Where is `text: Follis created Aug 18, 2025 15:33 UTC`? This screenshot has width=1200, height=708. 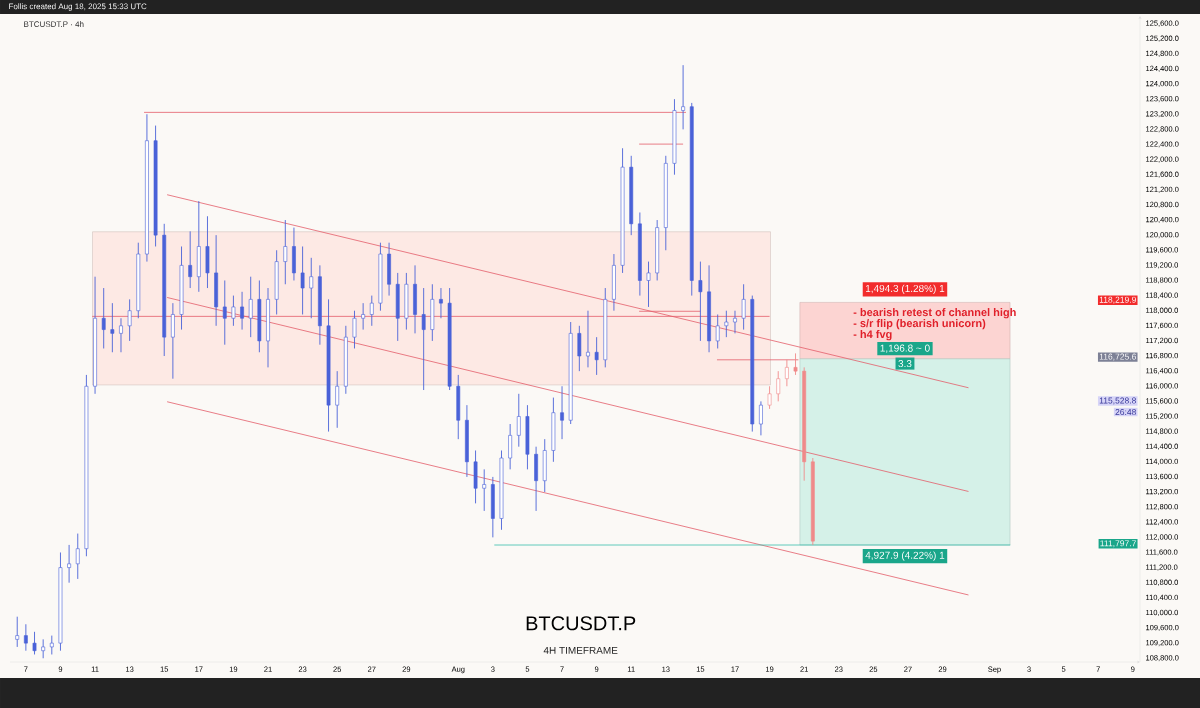
text: Follis created Aug 18, 2025 15:33 UTC is located at coordinates (78, 7).